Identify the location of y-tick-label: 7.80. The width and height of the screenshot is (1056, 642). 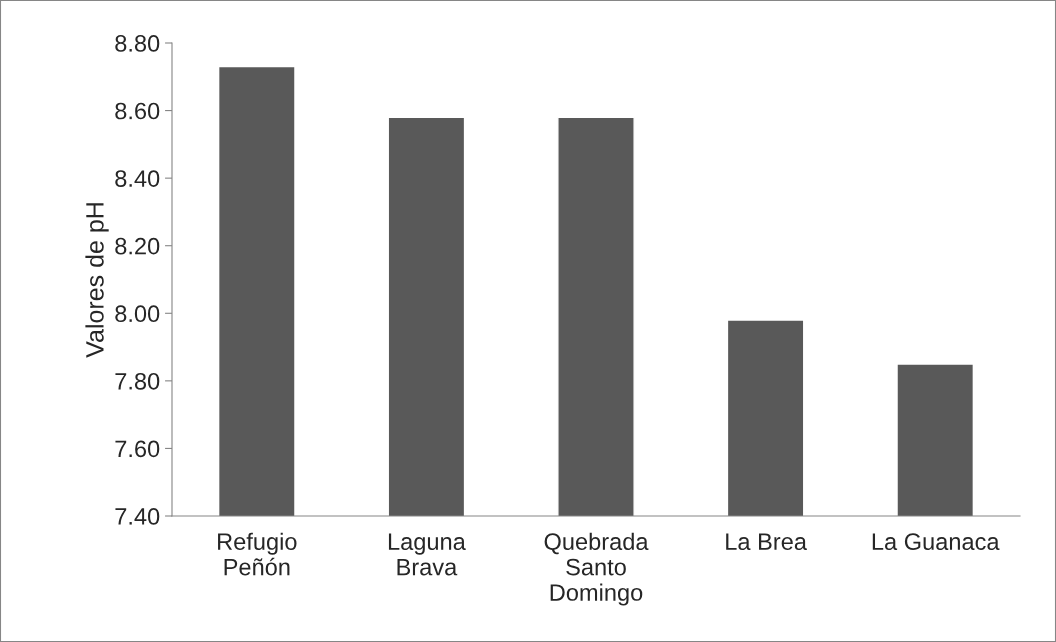
(137, 381).